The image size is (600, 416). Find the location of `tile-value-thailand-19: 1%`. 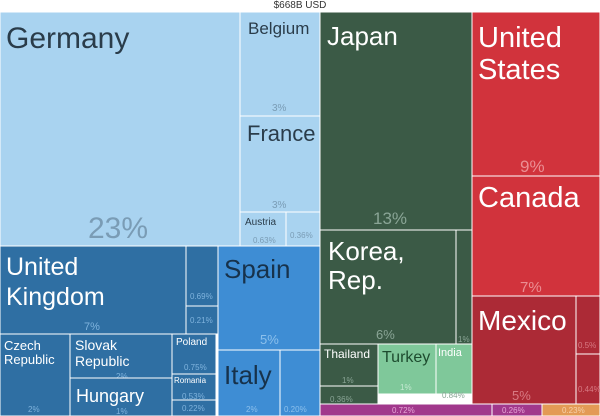

tile-value-thailand-19: 1% is located at coordinates (348, 380).